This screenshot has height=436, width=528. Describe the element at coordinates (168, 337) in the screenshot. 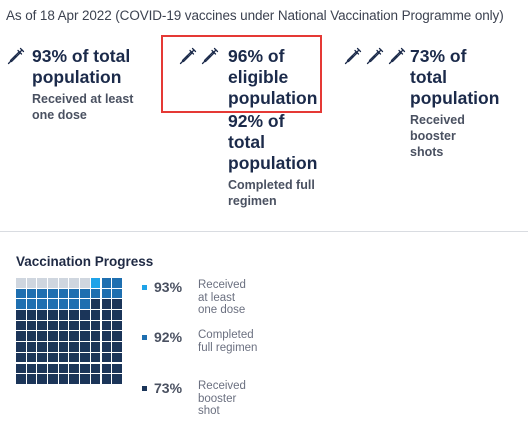

I see `legend-percent: 92%` at that location.